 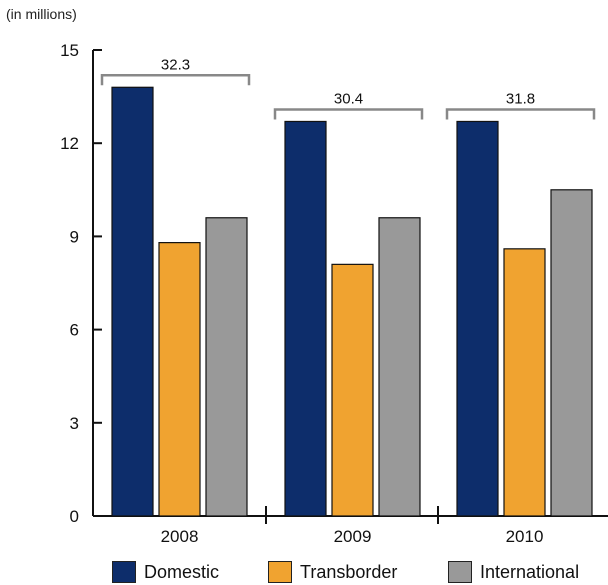 I want to click on bar-international-2008, so click(x=226, y=367).